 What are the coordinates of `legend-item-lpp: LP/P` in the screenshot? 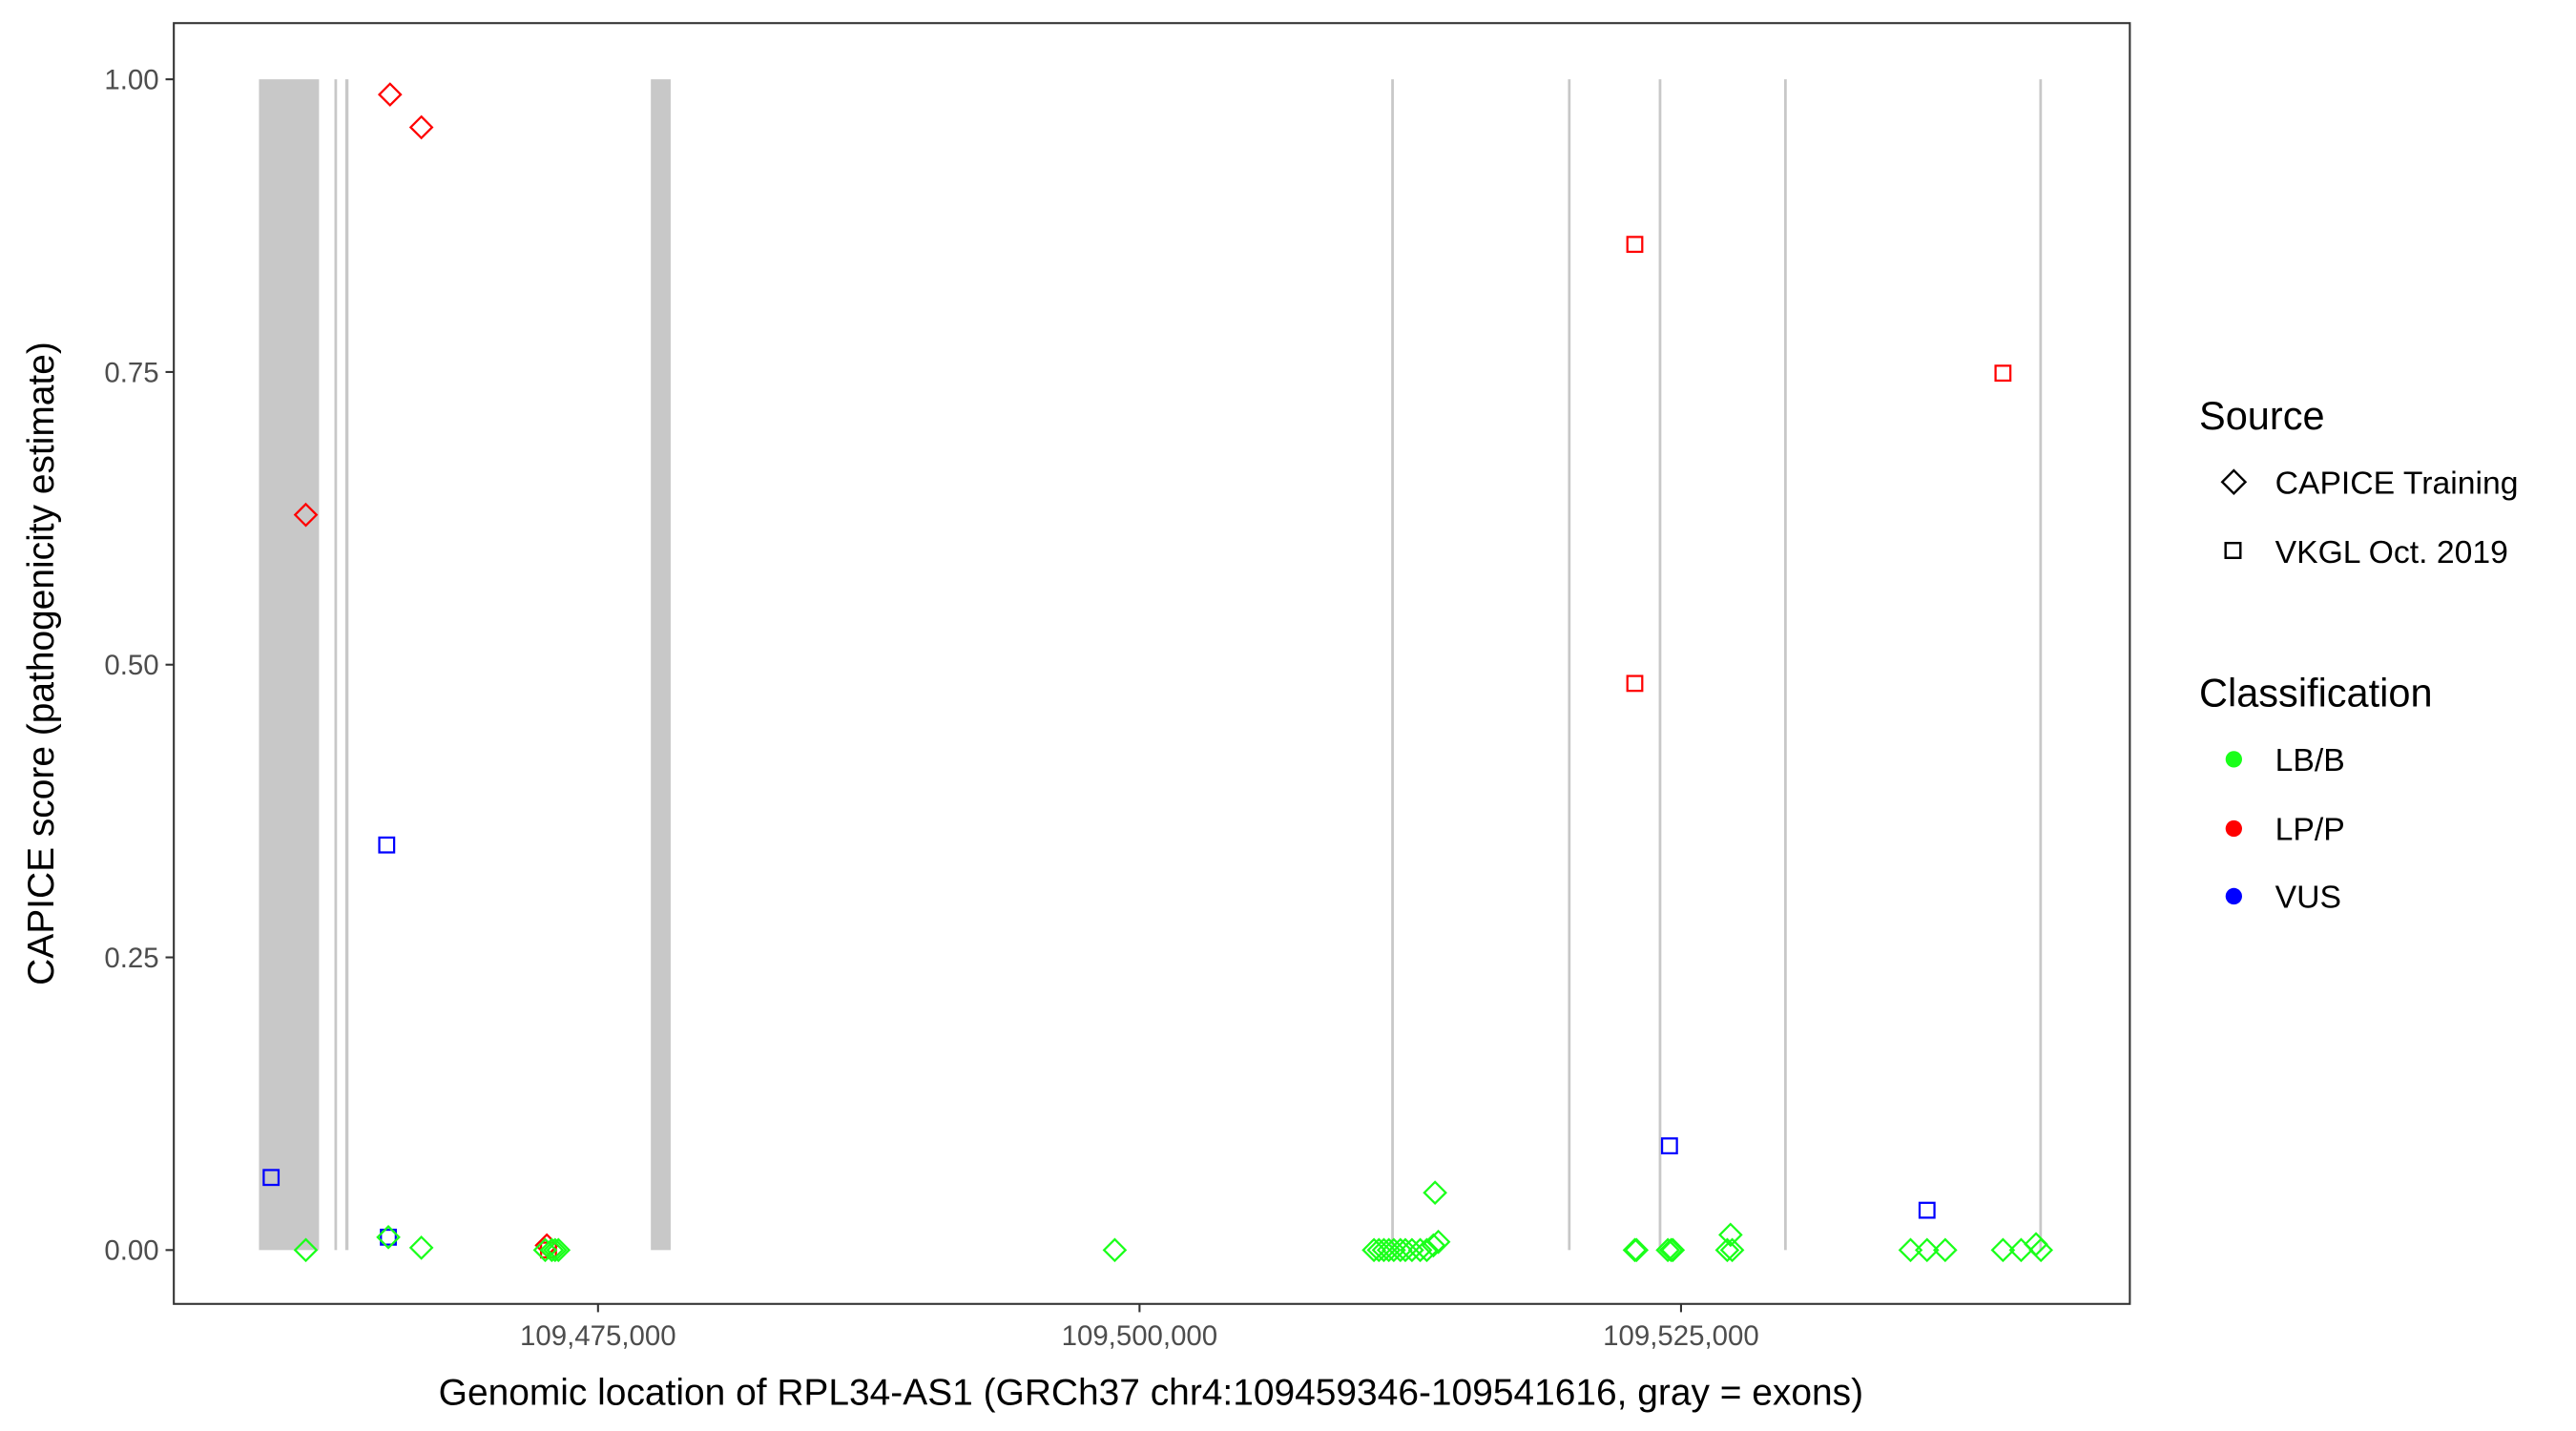 It's located at (2310, 830).